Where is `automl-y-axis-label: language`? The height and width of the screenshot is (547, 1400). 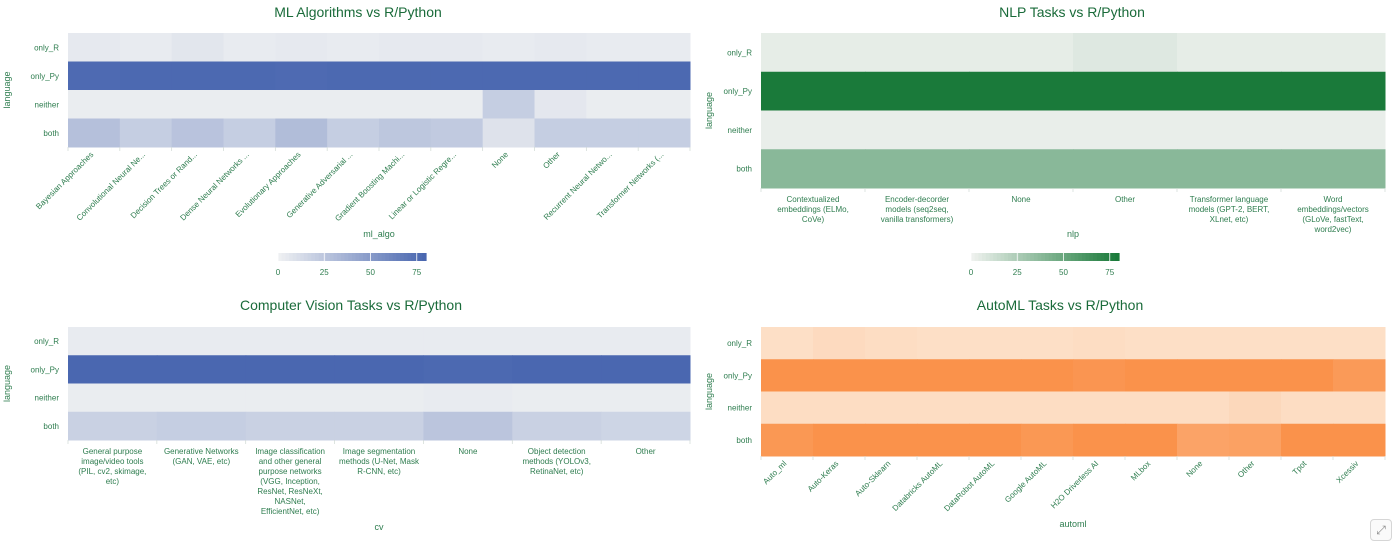
automl-y-axis-label: language is located at coordinates (709, 391).